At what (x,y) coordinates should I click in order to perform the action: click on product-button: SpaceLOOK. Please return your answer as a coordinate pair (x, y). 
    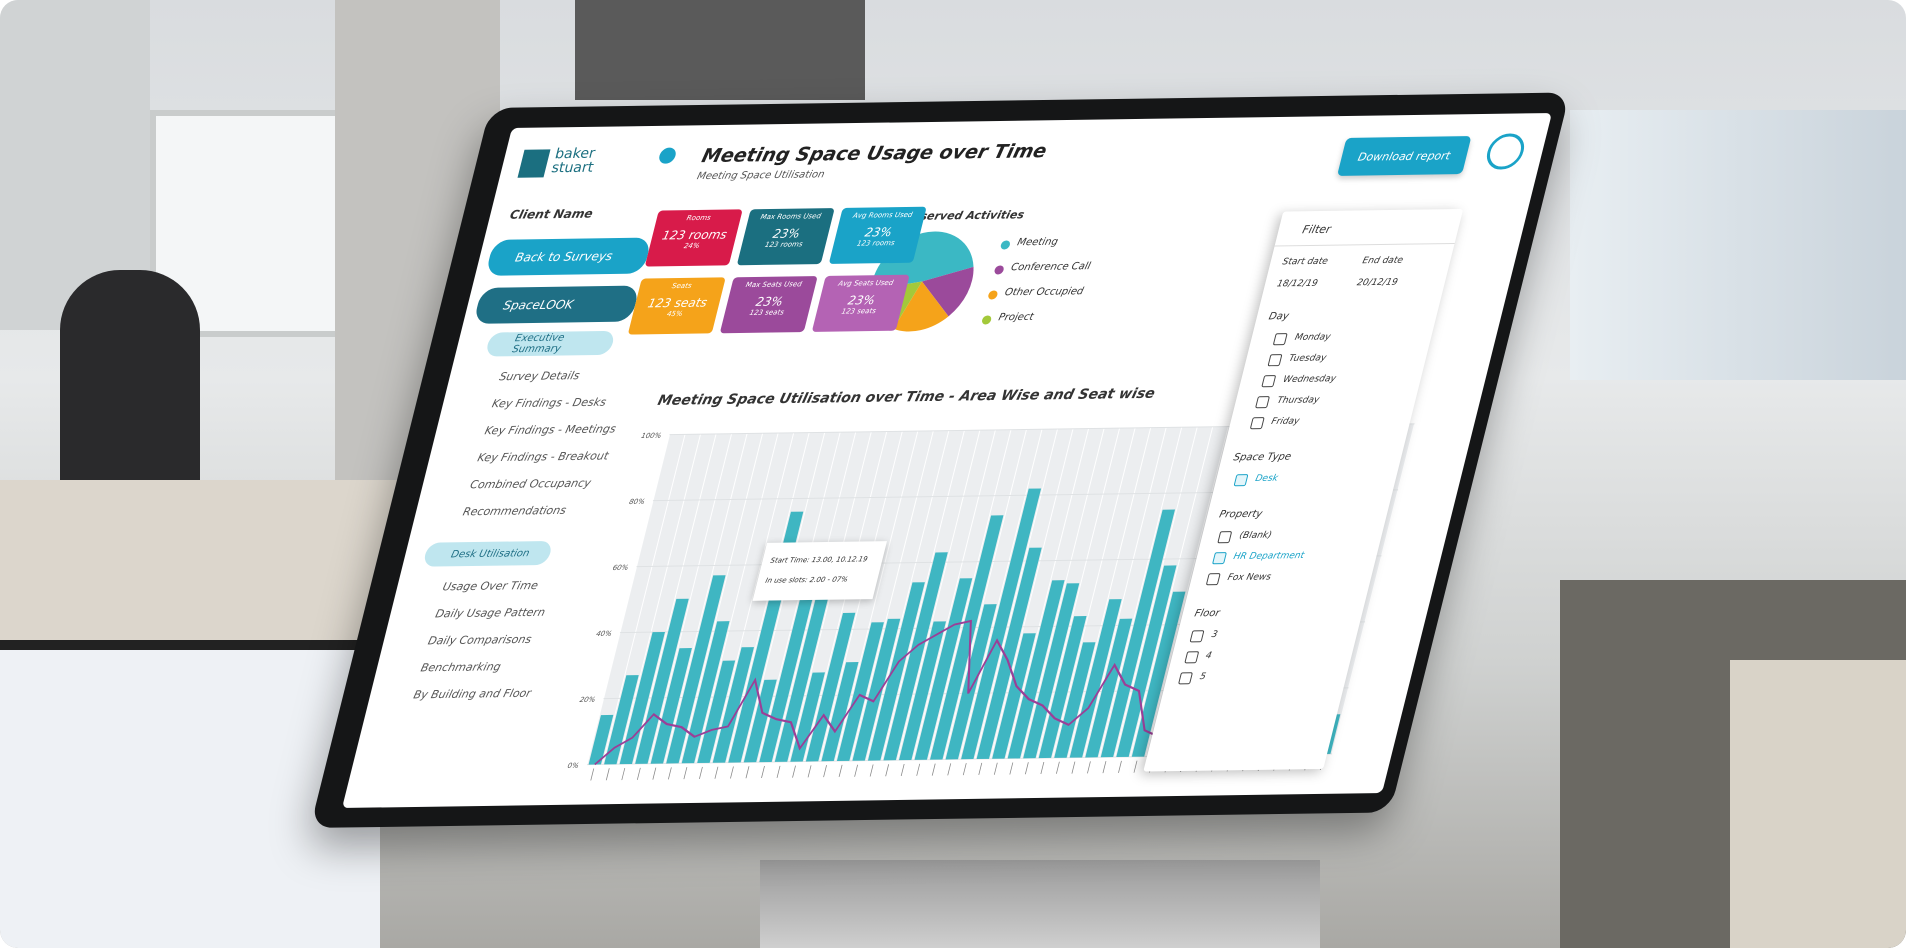
    Looking at the image, I should click on (556, 304).